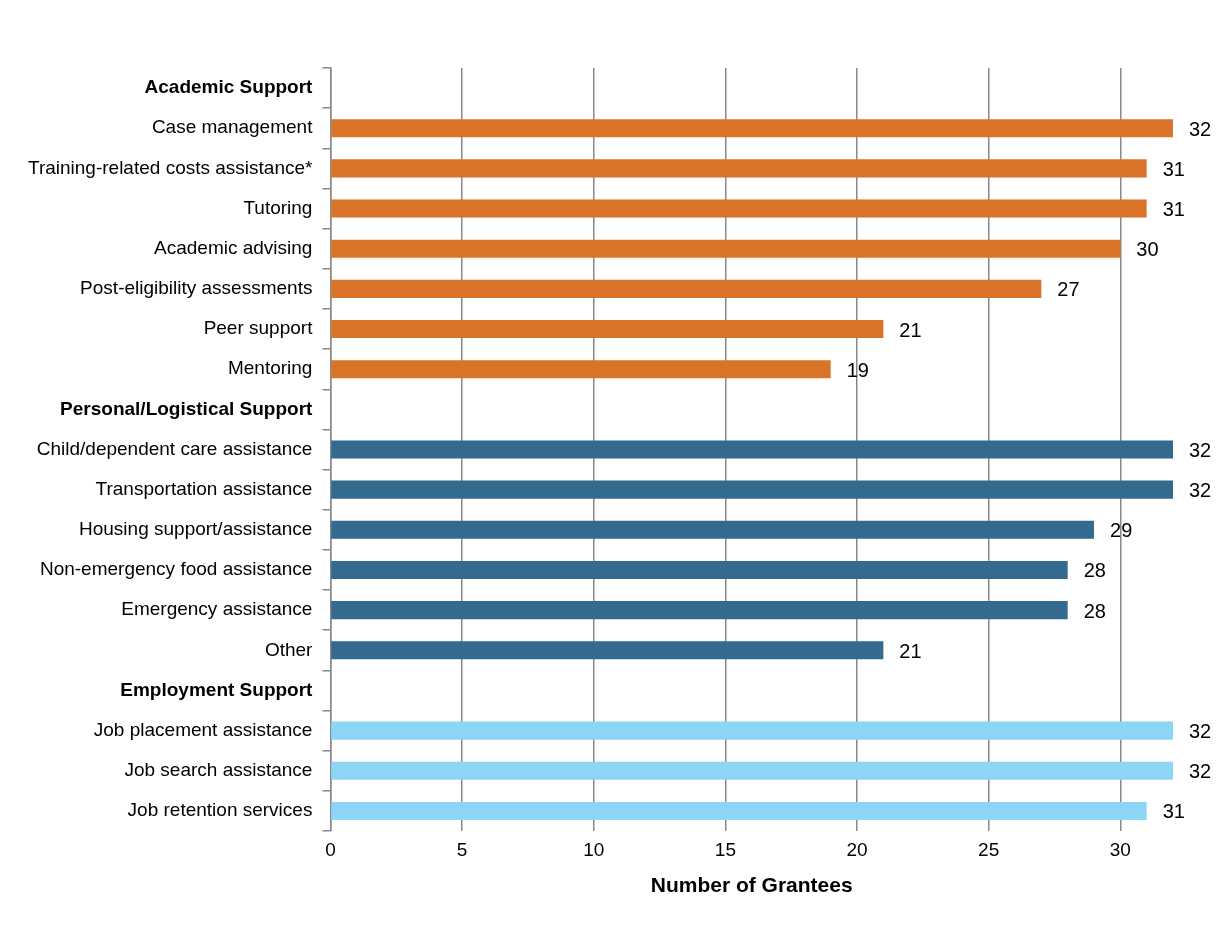  What do you see at coordinates (196, 529) in the screenshot?
I see `y-tick-label: Housing support/assistance` at bounding box center [196, 529].